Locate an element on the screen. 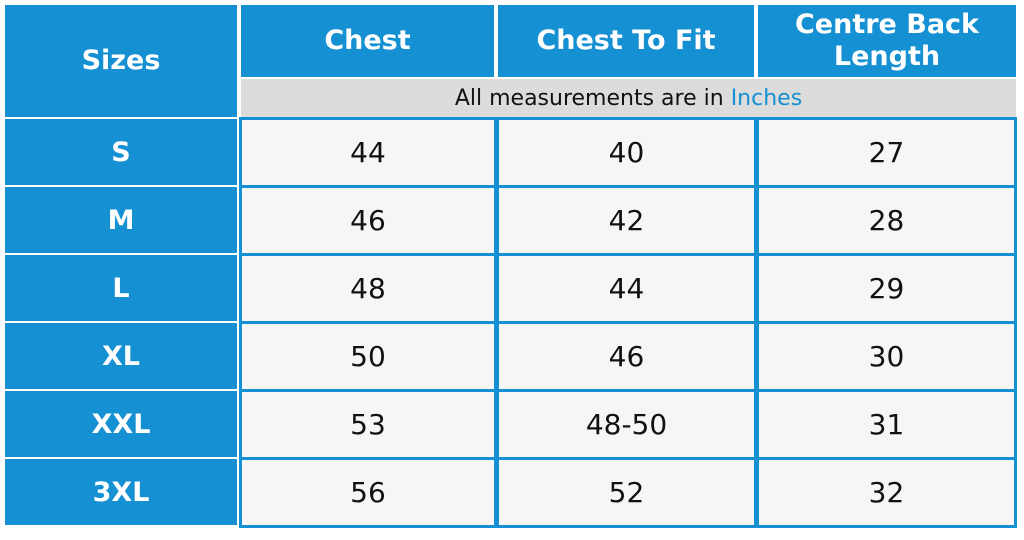 The width and height of the screenshot is (1024, 540). data-cell: 48-50 is located at coordinates (626, 424).